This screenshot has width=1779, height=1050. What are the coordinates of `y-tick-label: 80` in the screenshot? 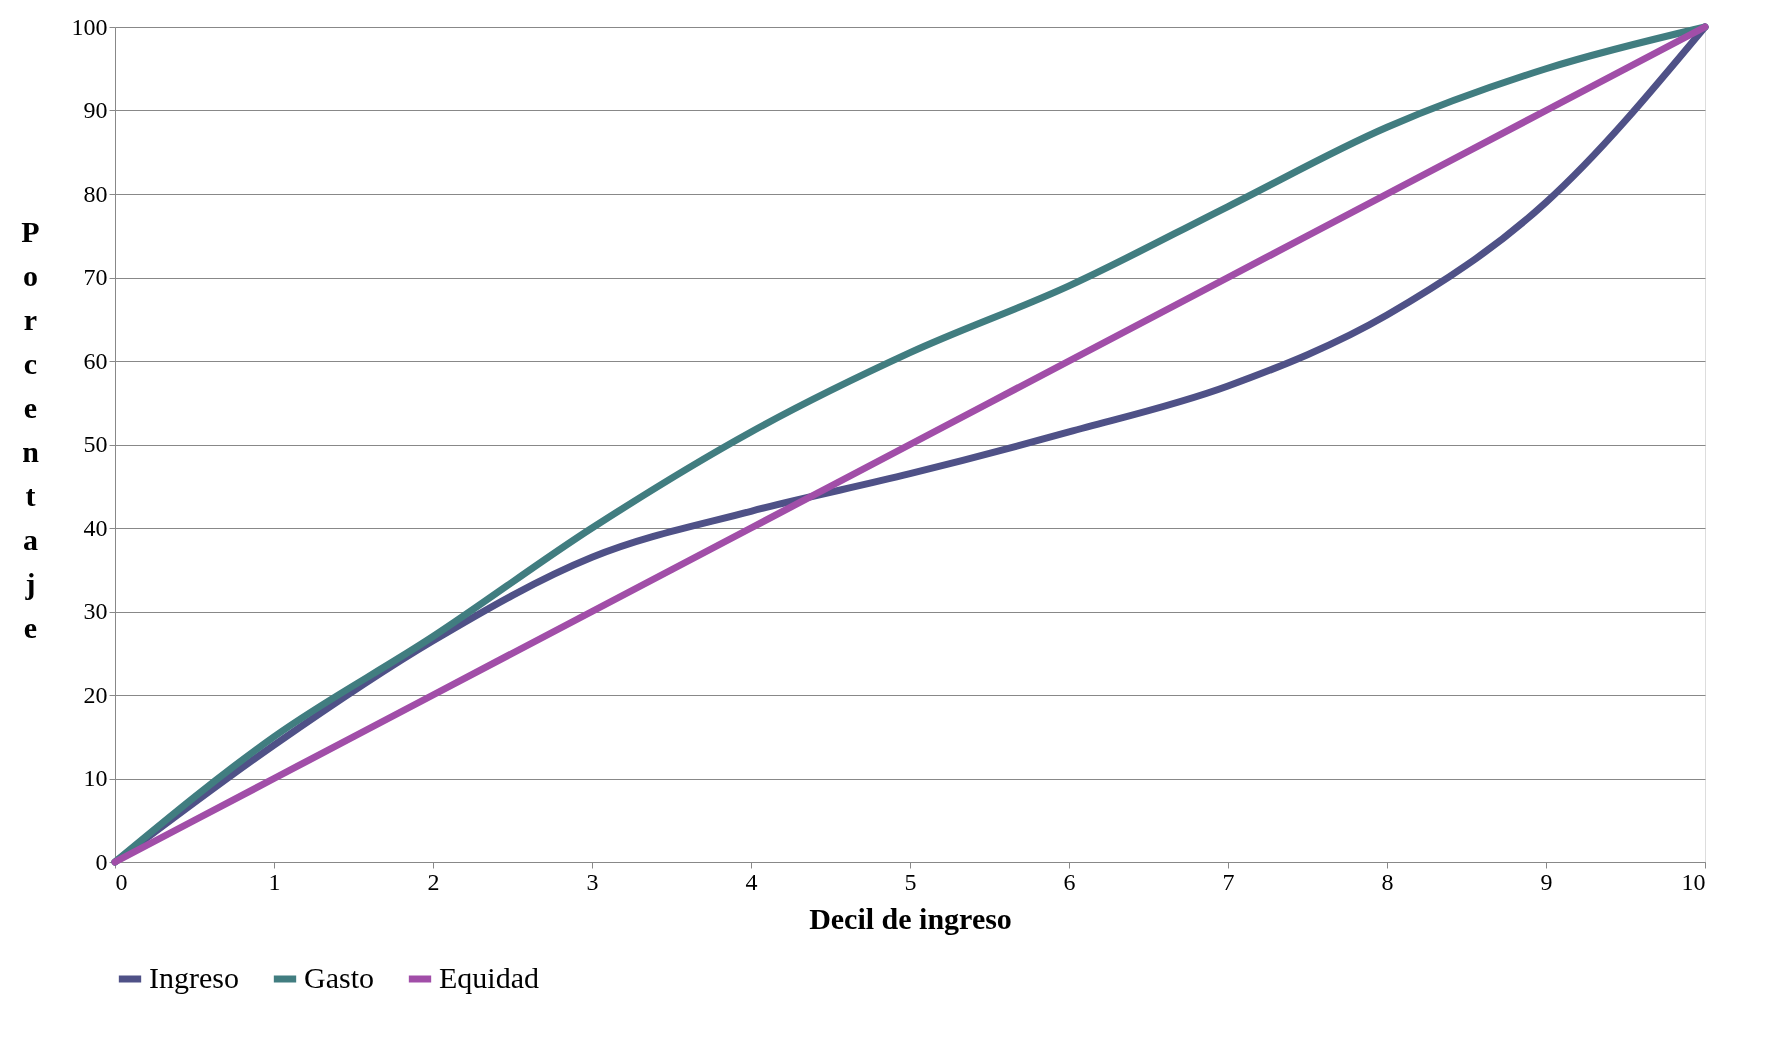 It's located at (95, 193).